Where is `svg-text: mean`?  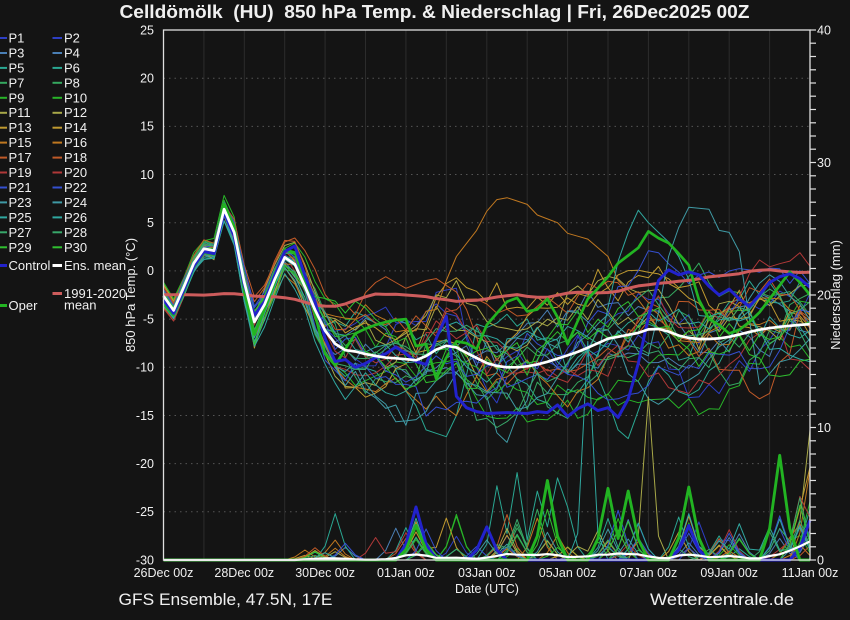
svg-text: mean is located at coordinates (80, 305).